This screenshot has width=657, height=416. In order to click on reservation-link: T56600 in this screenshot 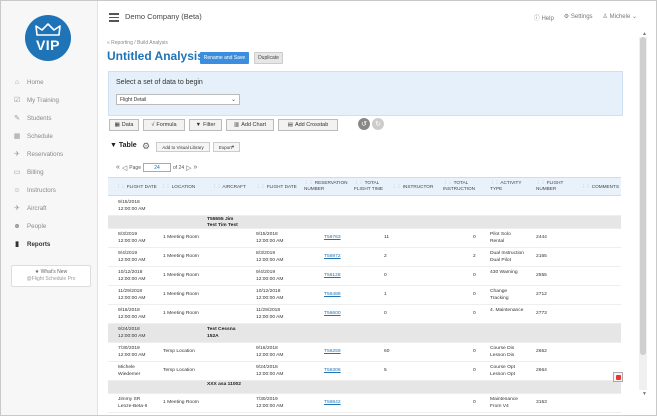, I will do `click(332, 313)`.